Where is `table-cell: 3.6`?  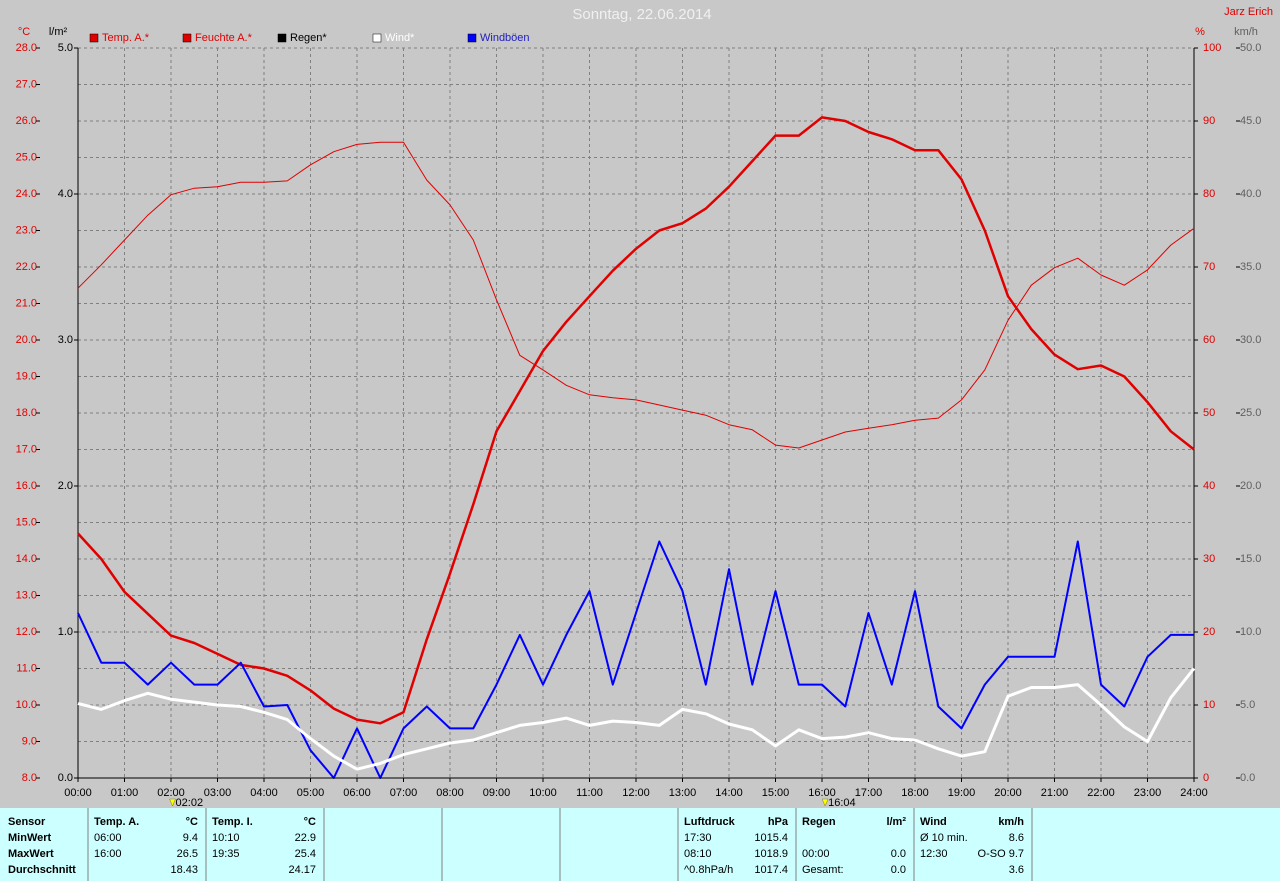 table-cell: 3.6 is located at coordinates (1016, 870).